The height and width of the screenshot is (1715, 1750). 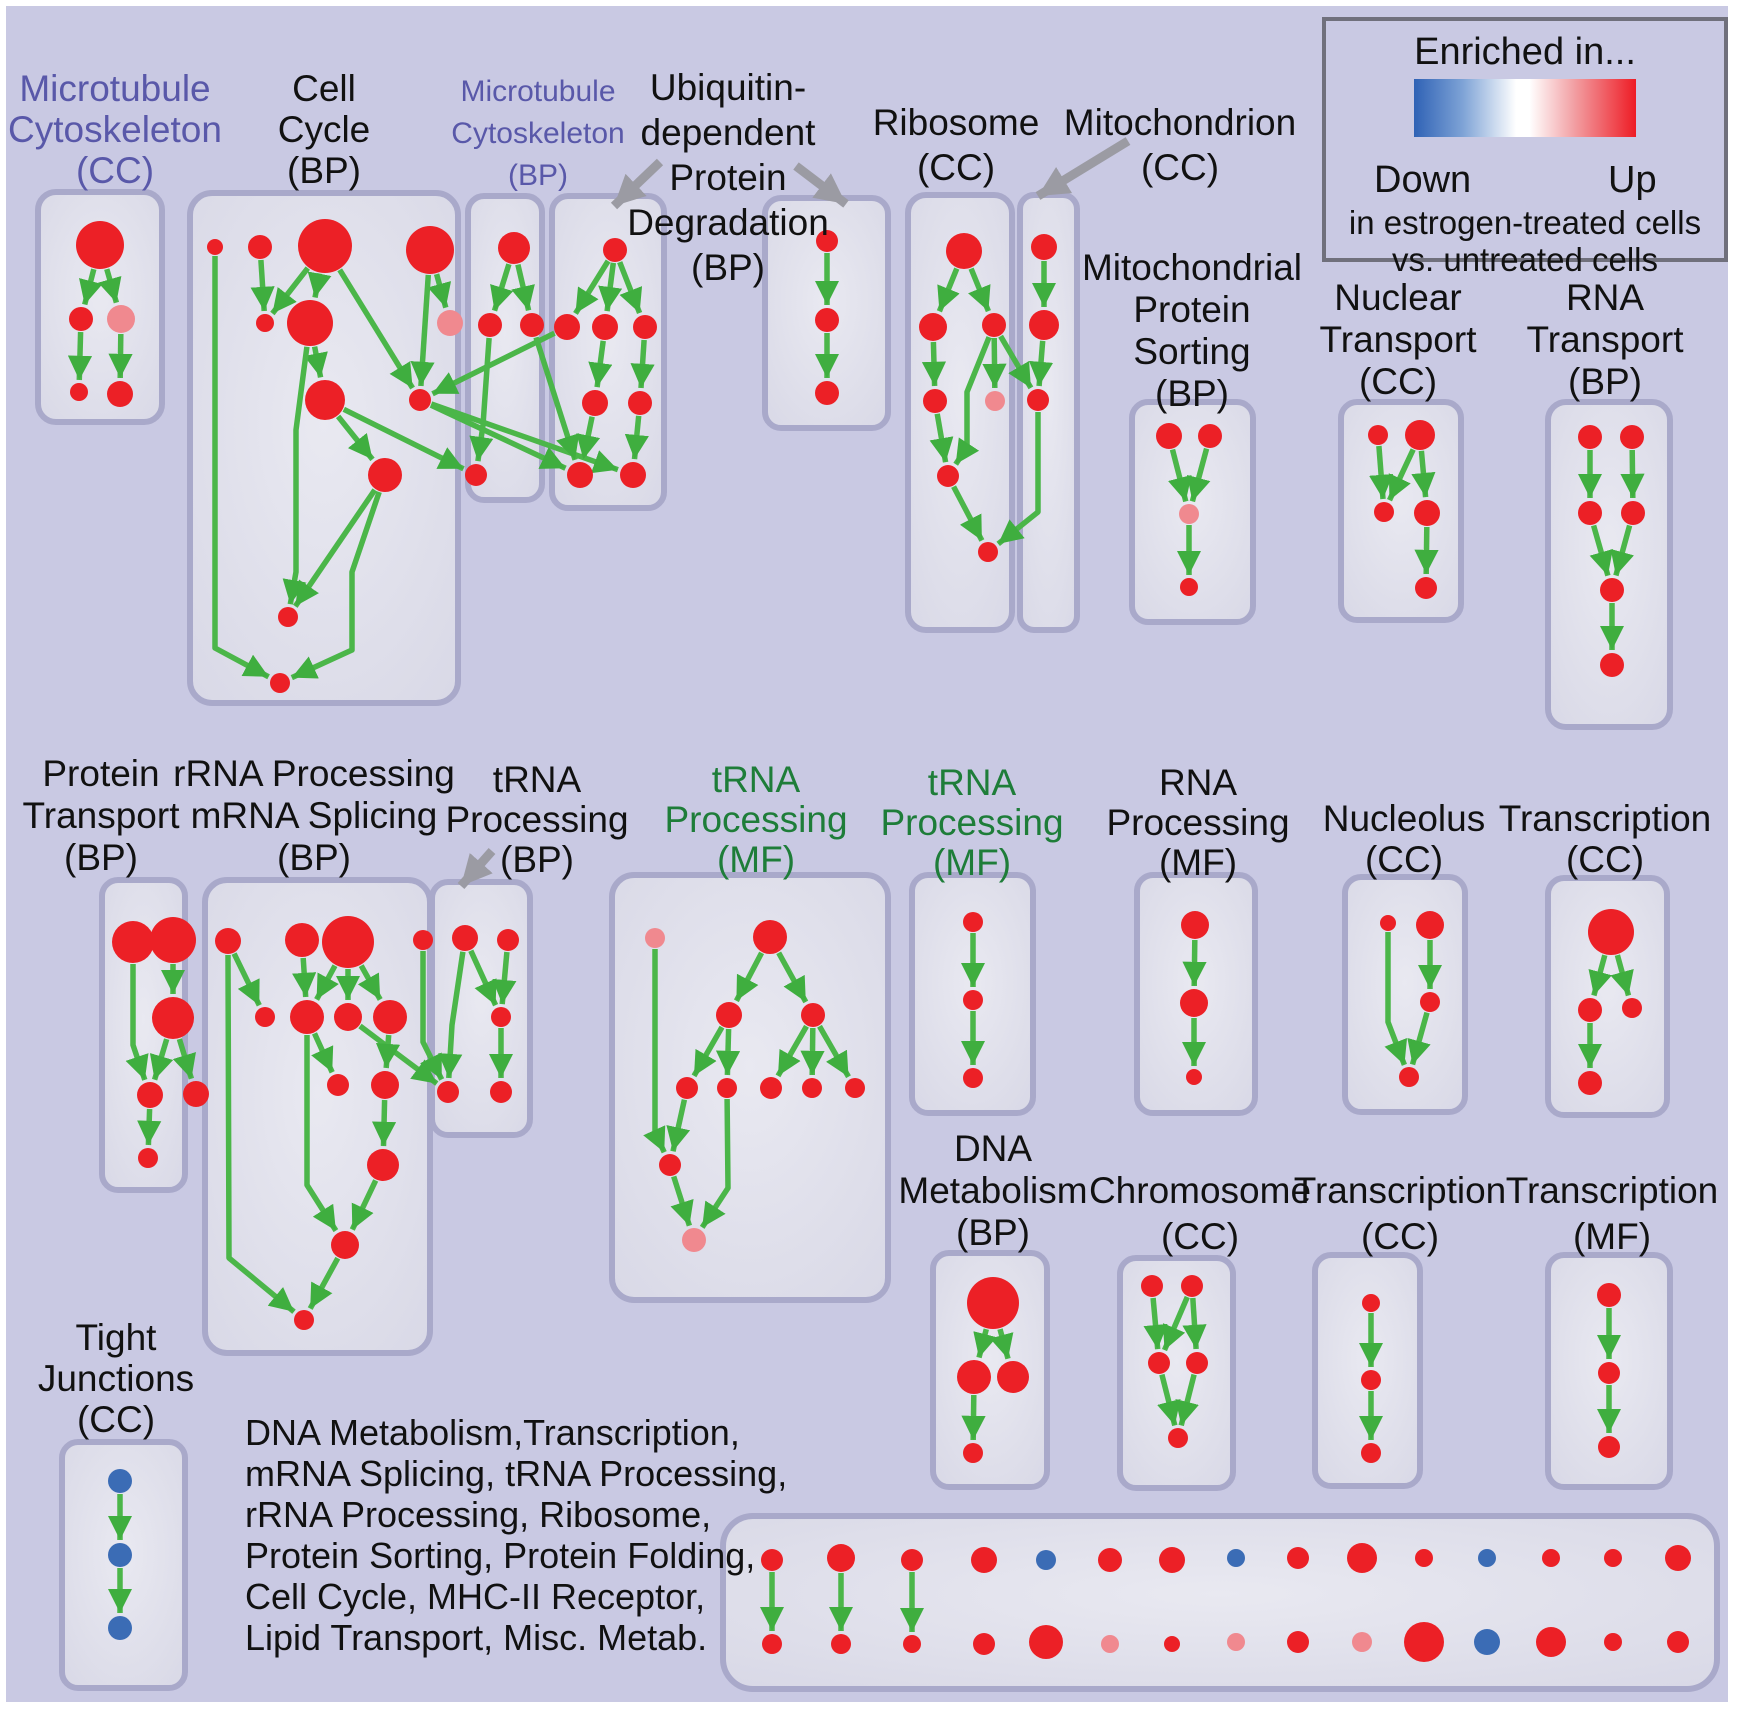 I want to click on node-k2, so click(x=1420, y=435).